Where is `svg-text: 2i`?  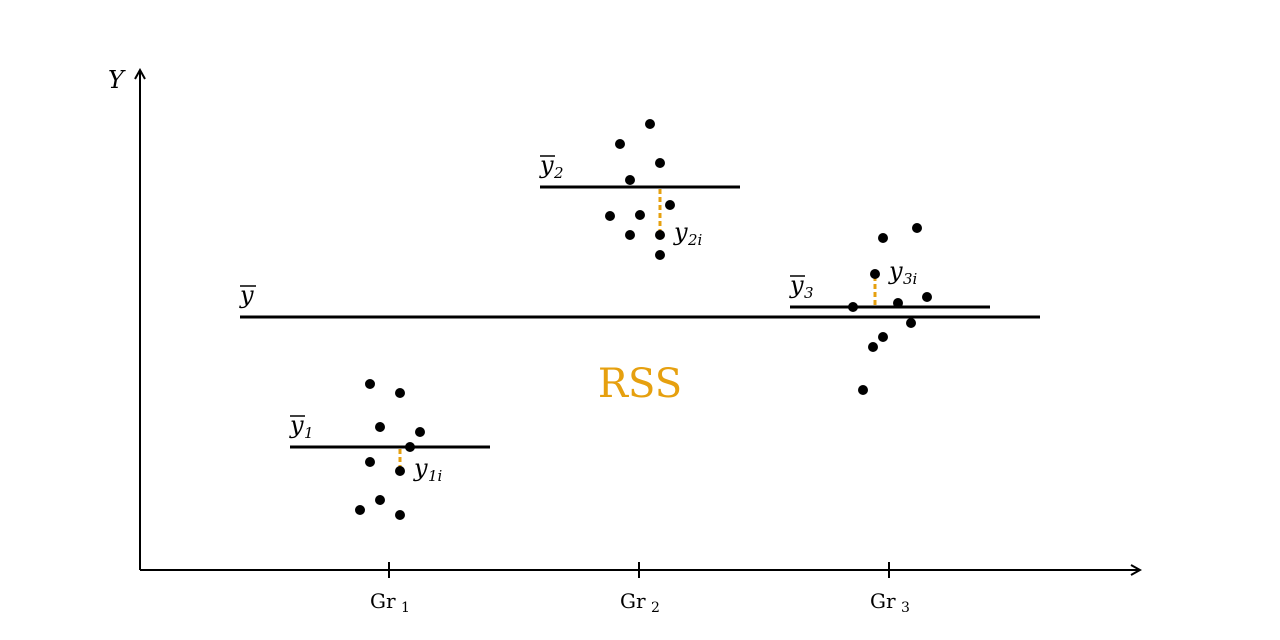 svg-text: 2i is located at coordinates (695, 240).